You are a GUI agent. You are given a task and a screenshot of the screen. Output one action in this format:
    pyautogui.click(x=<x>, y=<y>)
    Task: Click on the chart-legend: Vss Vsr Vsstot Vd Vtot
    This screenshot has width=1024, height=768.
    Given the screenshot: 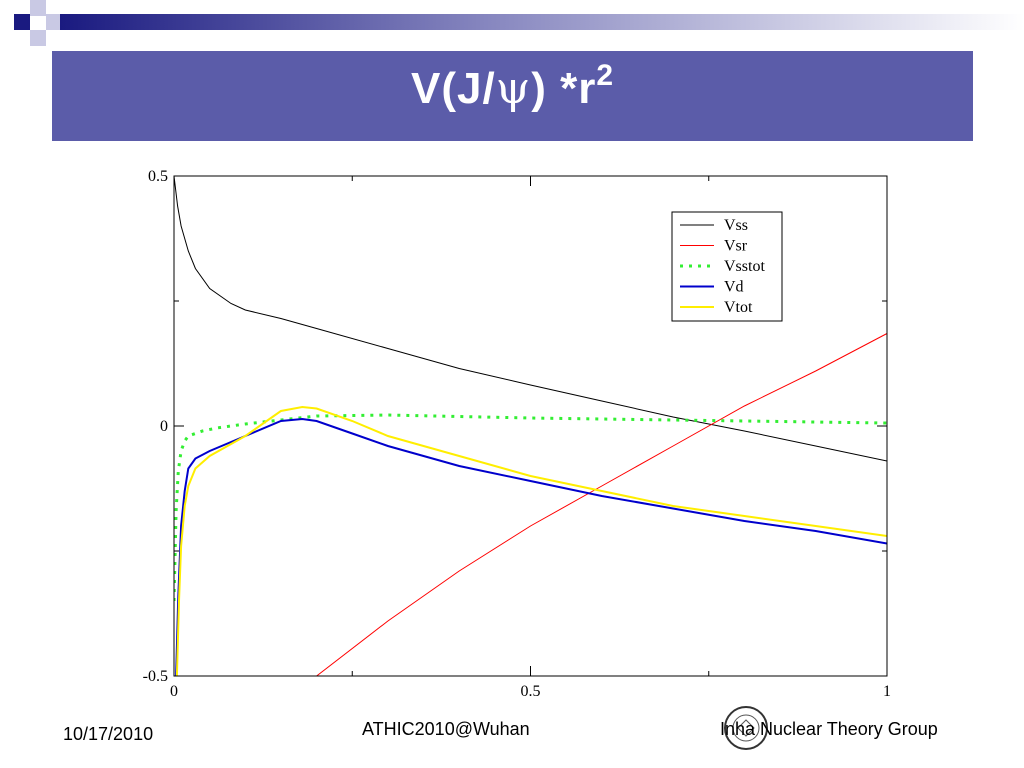 What is the action you would take?
    pyautogui.click(x=727, y=266)
    